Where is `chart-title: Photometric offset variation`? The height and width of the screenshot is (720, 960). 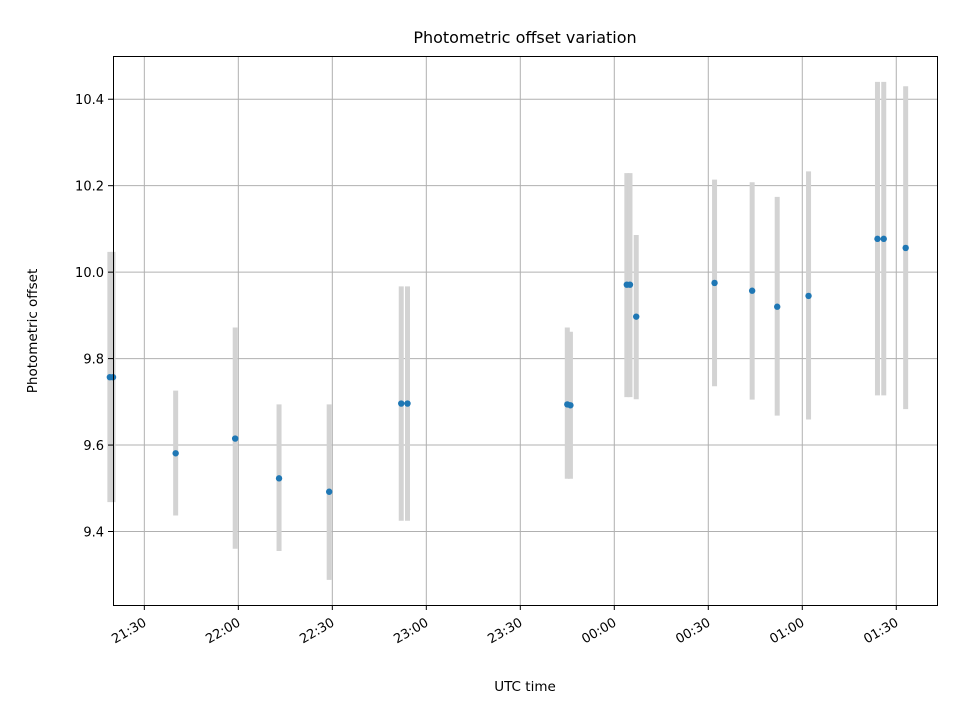 chart-title: Photometric offset variation is located at coordinates (524, 37).